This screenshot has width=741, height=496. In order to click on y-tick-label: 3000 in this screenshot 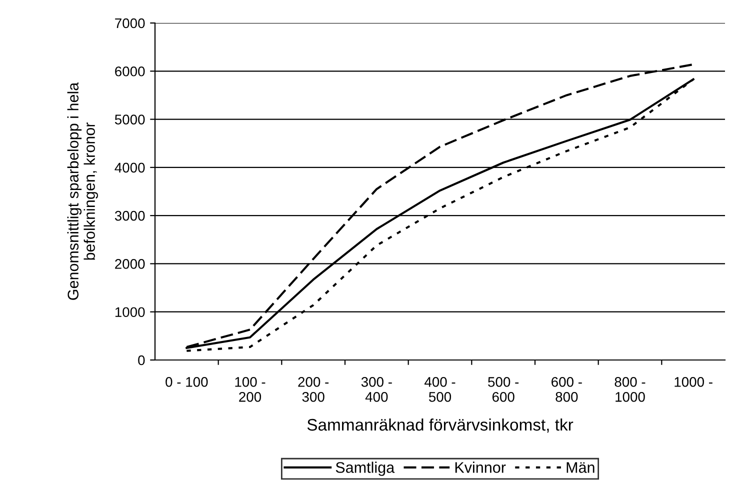, I will do `click(129, 215)`.